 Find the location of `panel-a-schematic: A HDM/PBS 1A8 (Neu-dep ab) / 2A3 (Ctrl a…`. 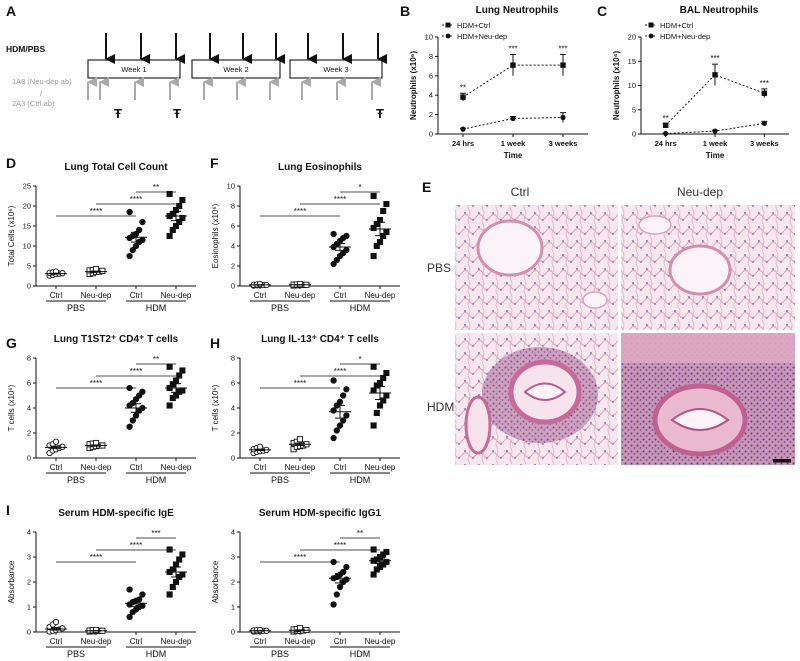

panel-a-schematic: A HDM/PBS 1A8 (Neu-dep ab) / 2A3 (Ctrl a… is located at coordinates (196, 62).